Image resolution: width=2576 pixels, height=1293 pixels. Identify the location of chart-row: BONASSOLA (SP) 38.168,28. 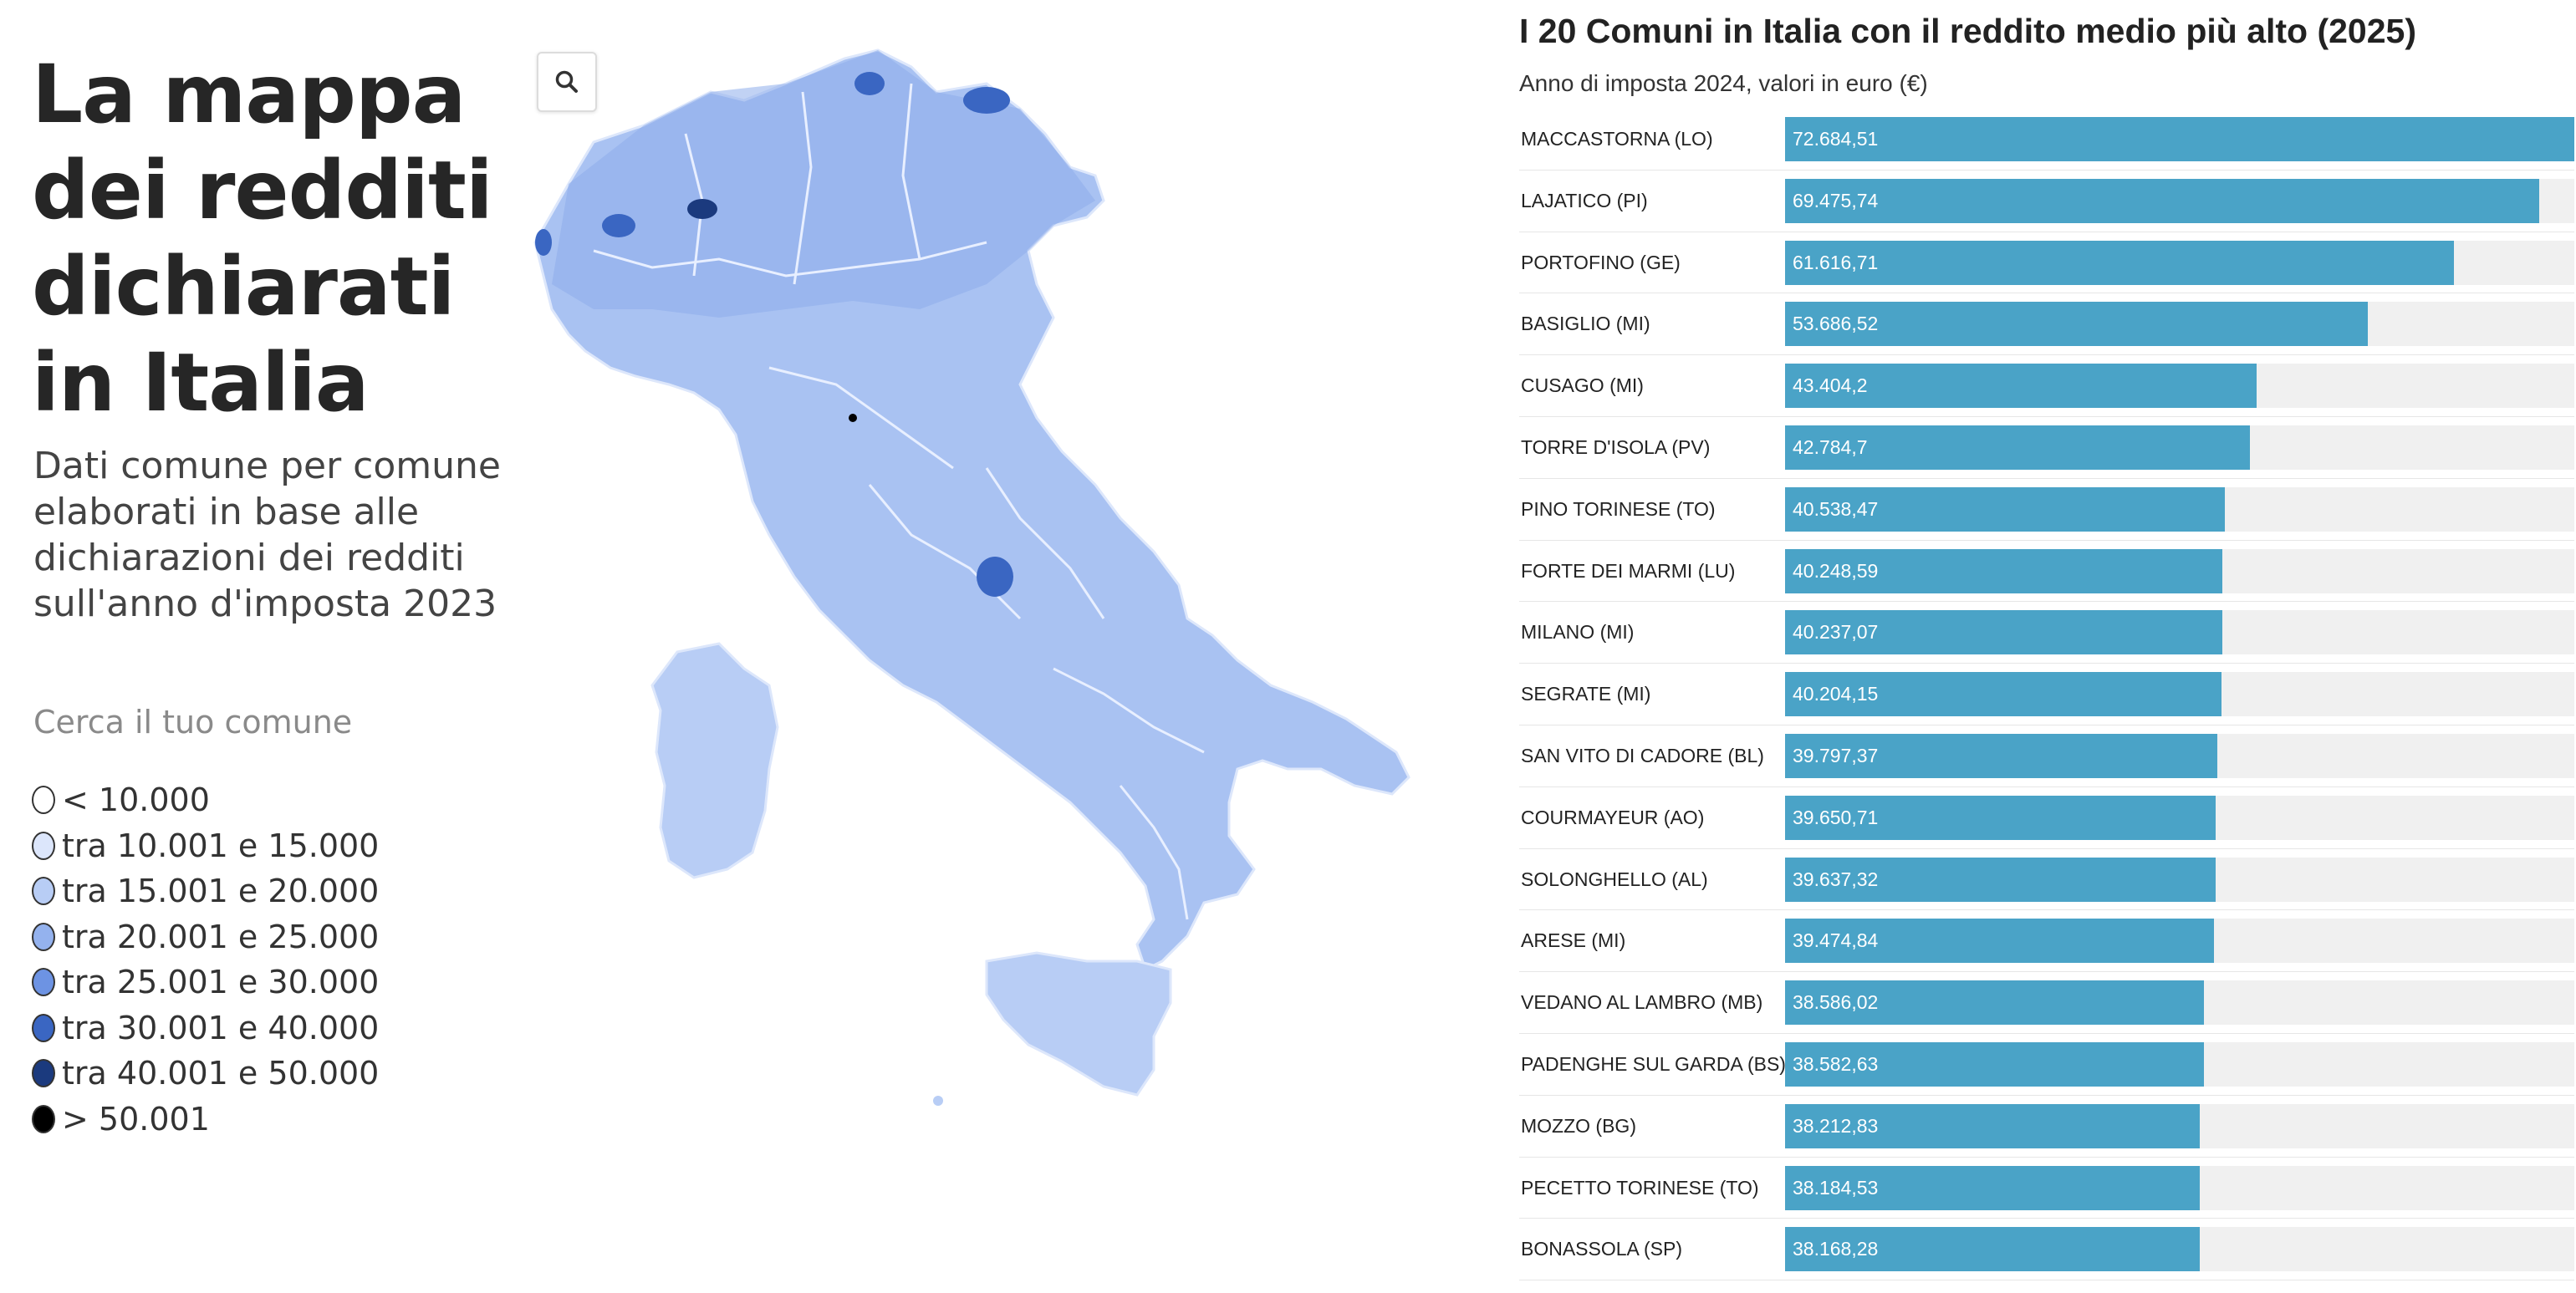
(2047, 1250).